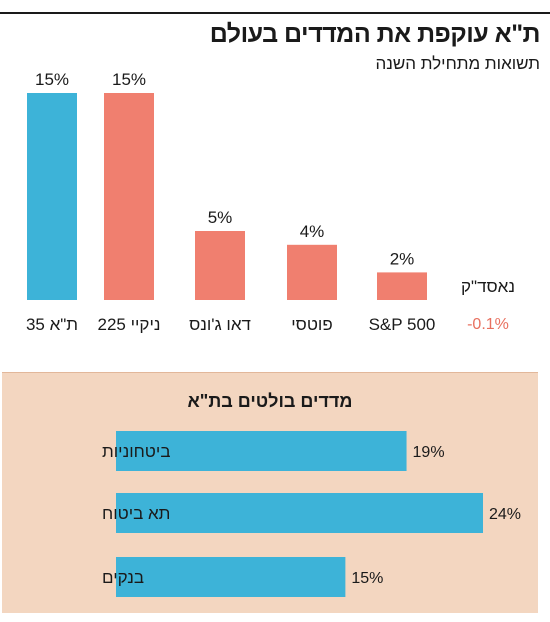 This screenshot has height=622, width=550. Describe the element at coordinates (52, 79) in the screenshot. I see `value-label-0: 15%` at that location.